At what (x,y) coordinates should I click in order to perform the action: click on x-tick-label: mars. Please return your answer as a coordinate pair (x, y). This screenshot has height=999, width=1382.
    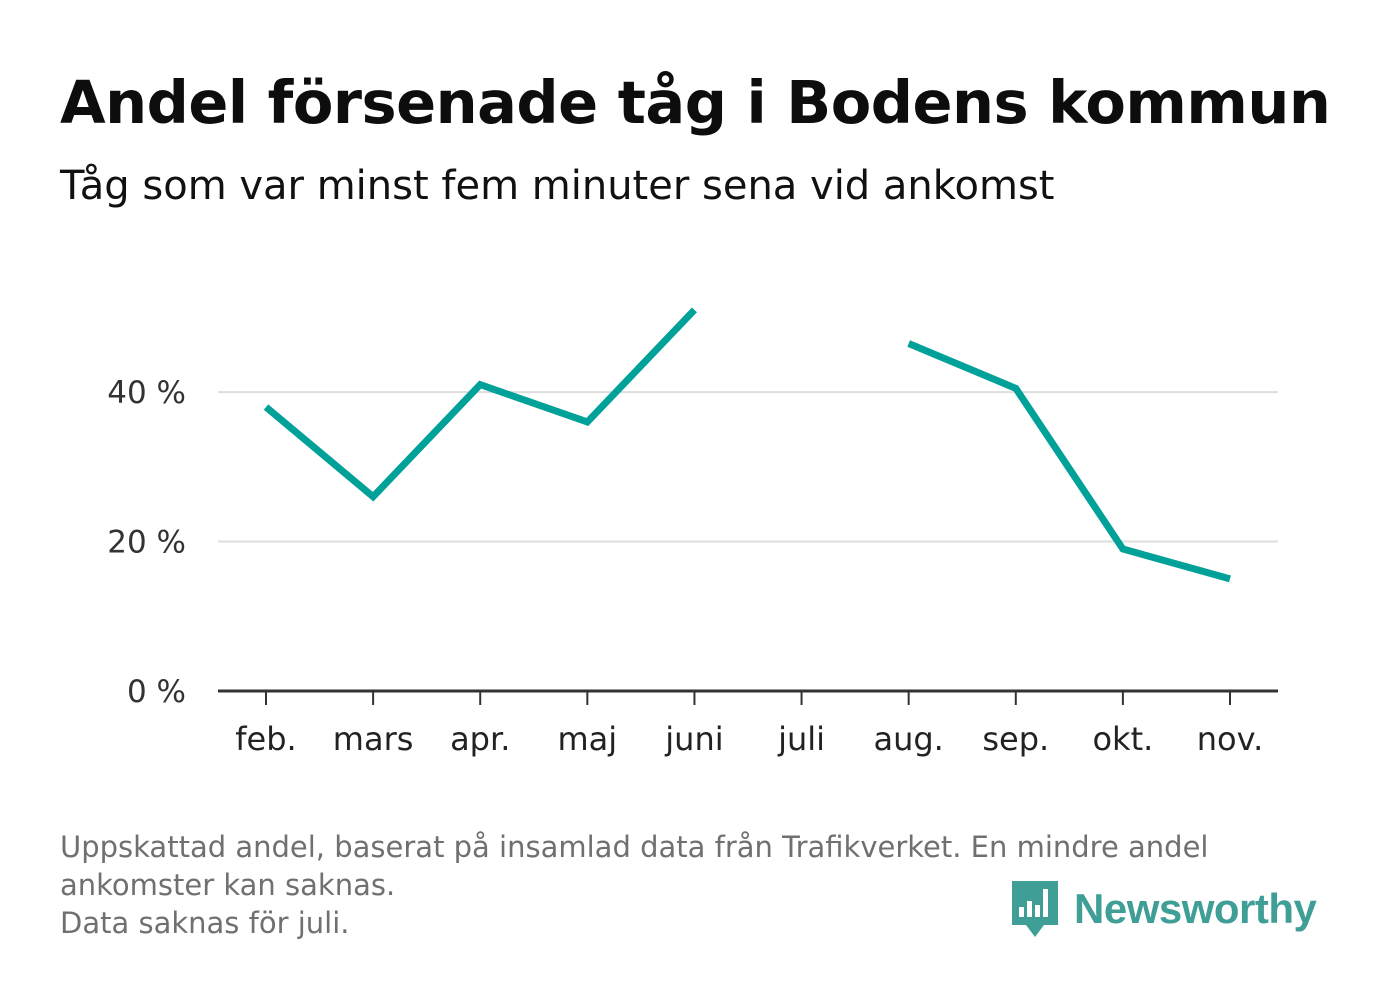
    Looking at the image, I should click on (373, 739).